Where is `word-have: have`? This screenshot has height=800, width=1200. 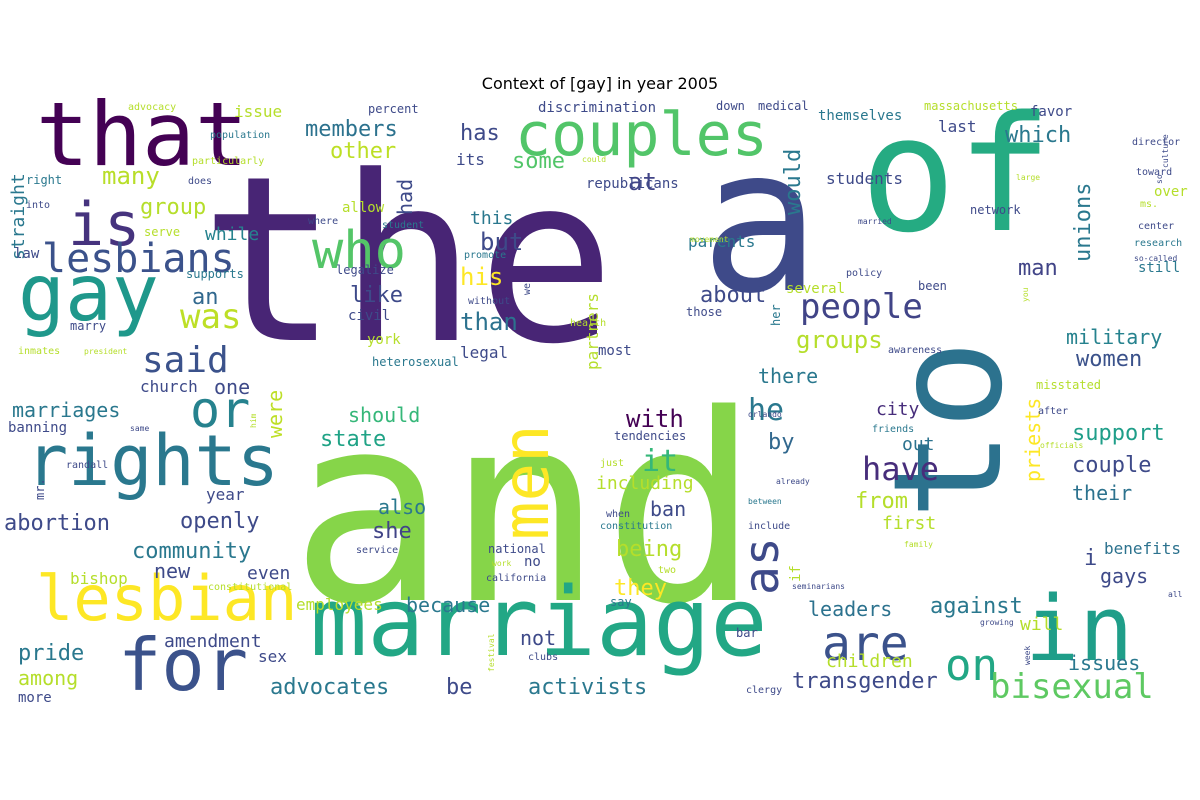
word-have: have is located at coordinates (900, 469).